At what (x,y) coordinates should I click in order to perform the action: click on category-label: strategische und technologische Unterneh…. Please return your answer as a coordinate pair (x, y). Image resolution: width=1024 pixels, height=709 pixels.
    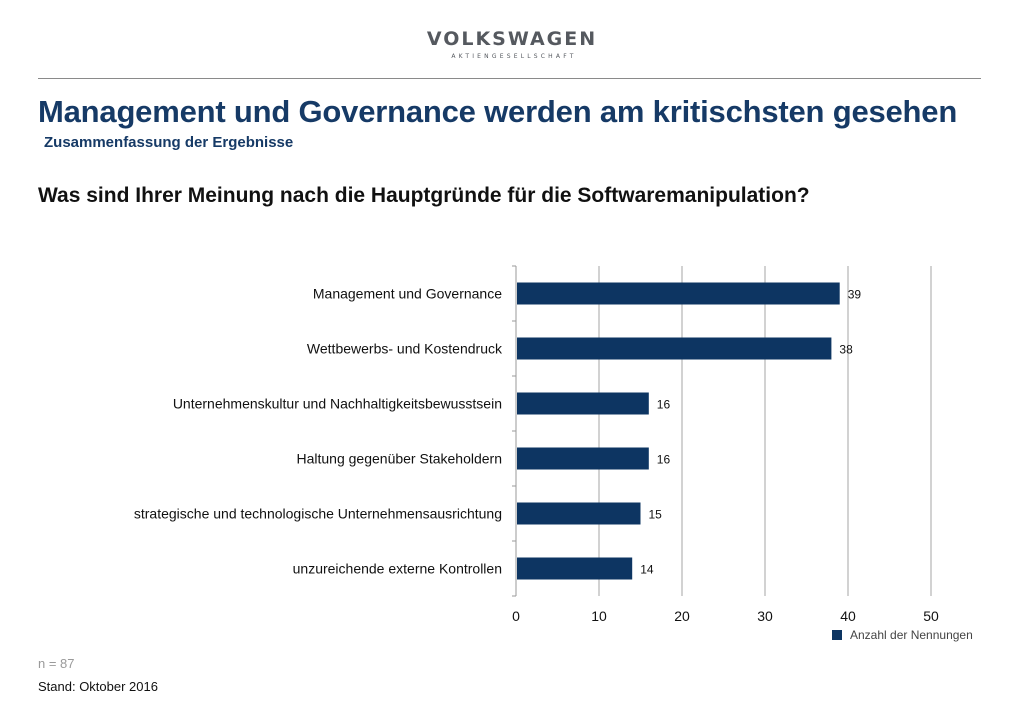
    Looking at the image, I should click on (318, 514).